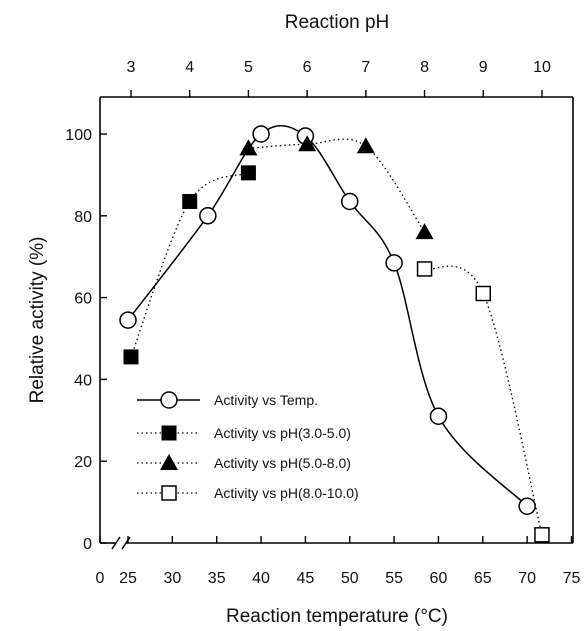 The height and width of the screenshot is (631, 586). I want to click on legend-label: Activity vs pH(3.0-5.0), so click(282, 433).